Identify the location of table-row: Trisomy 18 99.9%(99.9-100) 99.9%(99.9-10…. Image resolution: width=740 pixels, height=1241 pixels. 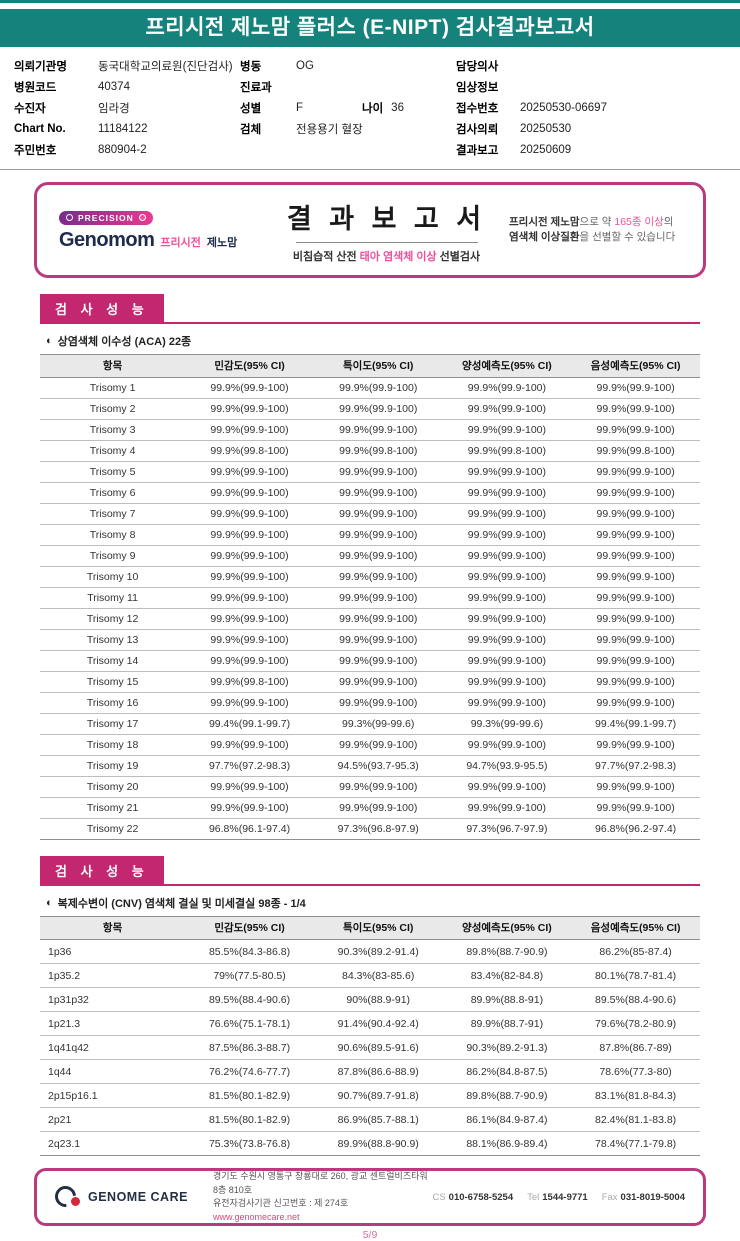
(370, 745).